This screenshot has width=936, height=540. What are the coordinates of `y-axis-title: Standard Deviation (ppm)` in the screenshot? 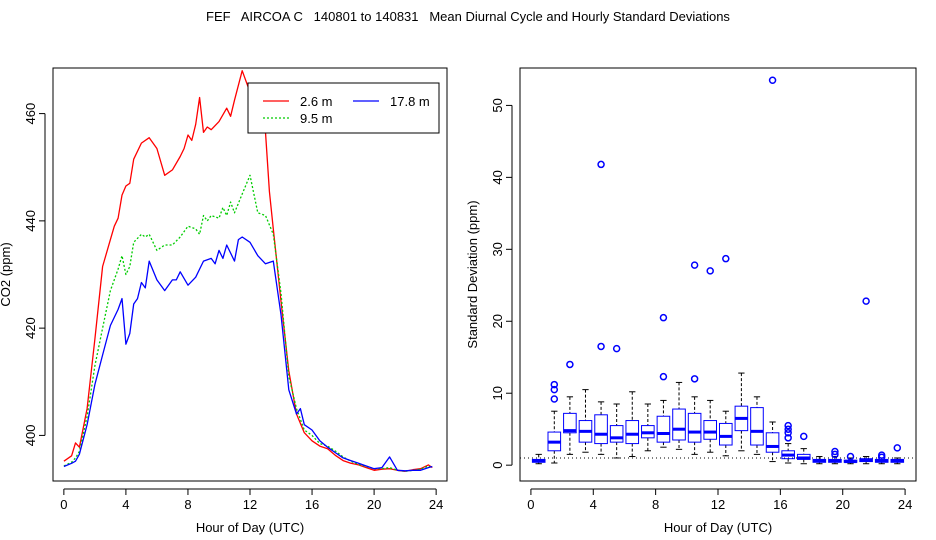 It's located at (472, 274).